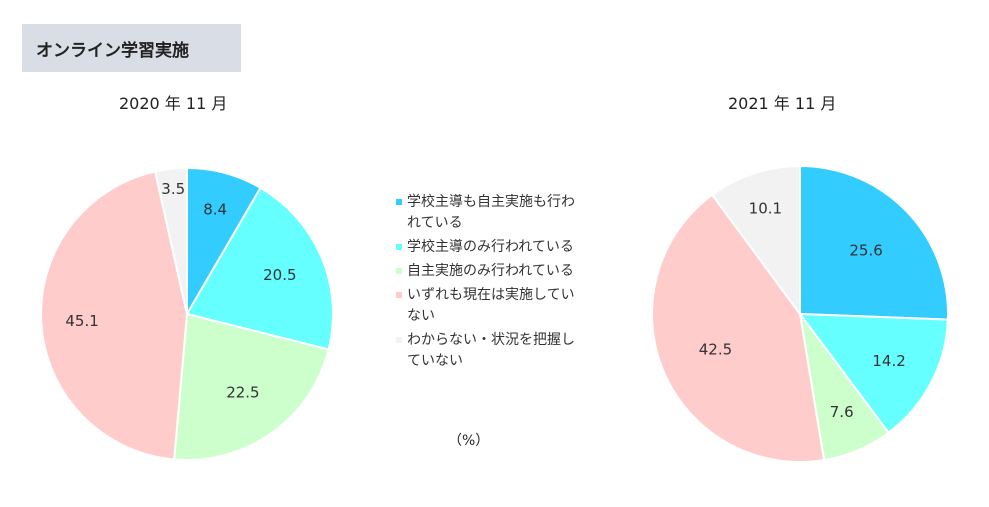 The height and width of the screenshot is (507, 989). Describe the element at coordinates (469, 441) in the screenshot. I see `unit-label: （%）` at that location.